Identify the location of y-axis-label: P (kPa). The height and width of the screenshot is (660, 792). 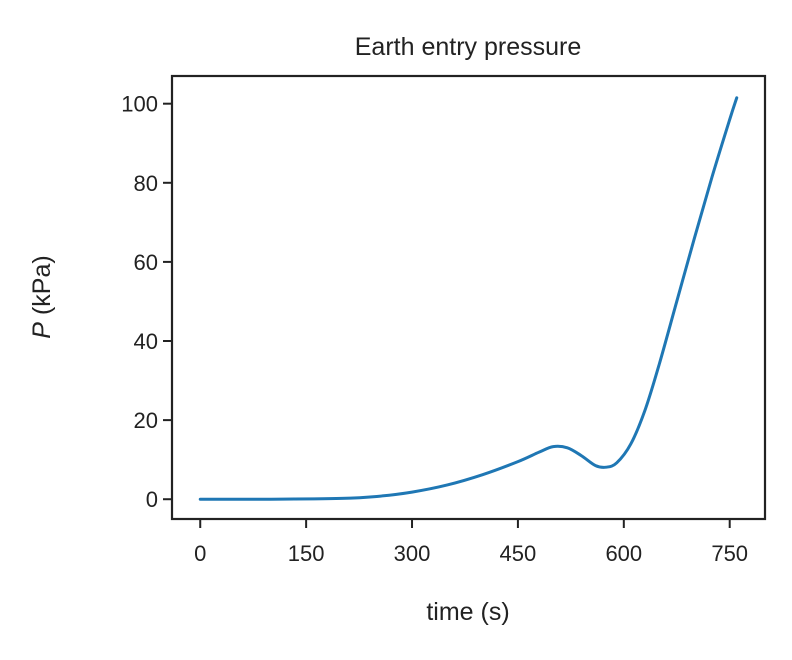
(42, 296).